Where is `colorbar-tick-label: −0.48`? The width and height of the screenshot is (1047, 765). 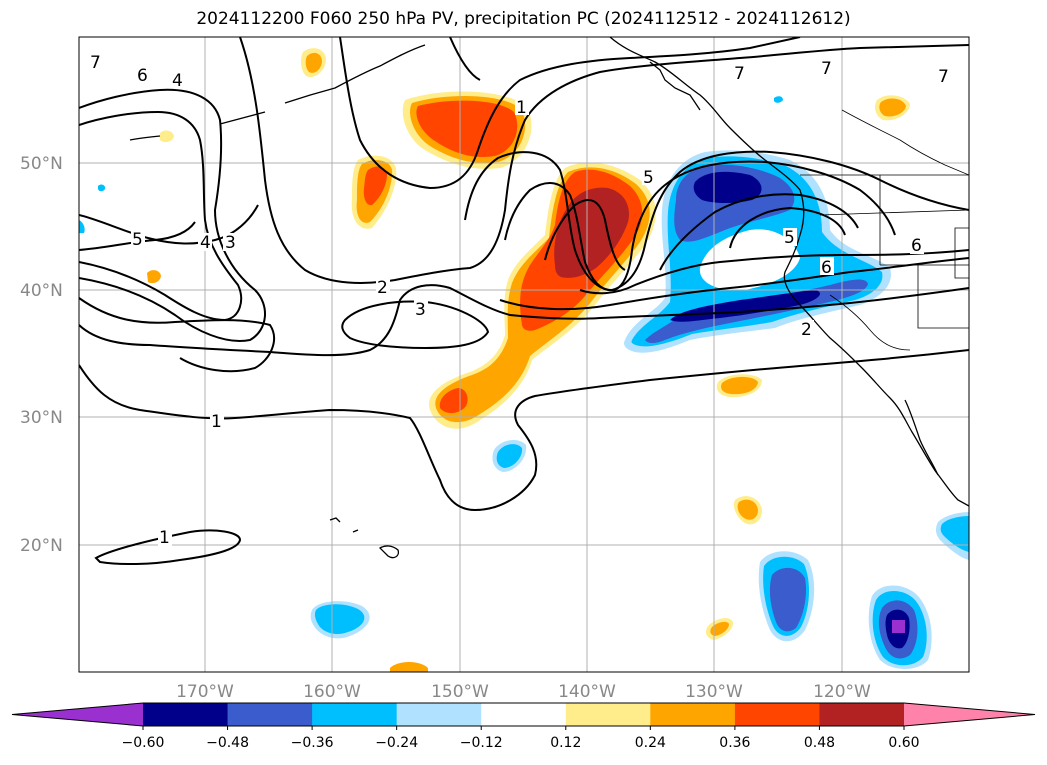
colorbar-tick-label: −0.48 is located at coordinates (227, 743).